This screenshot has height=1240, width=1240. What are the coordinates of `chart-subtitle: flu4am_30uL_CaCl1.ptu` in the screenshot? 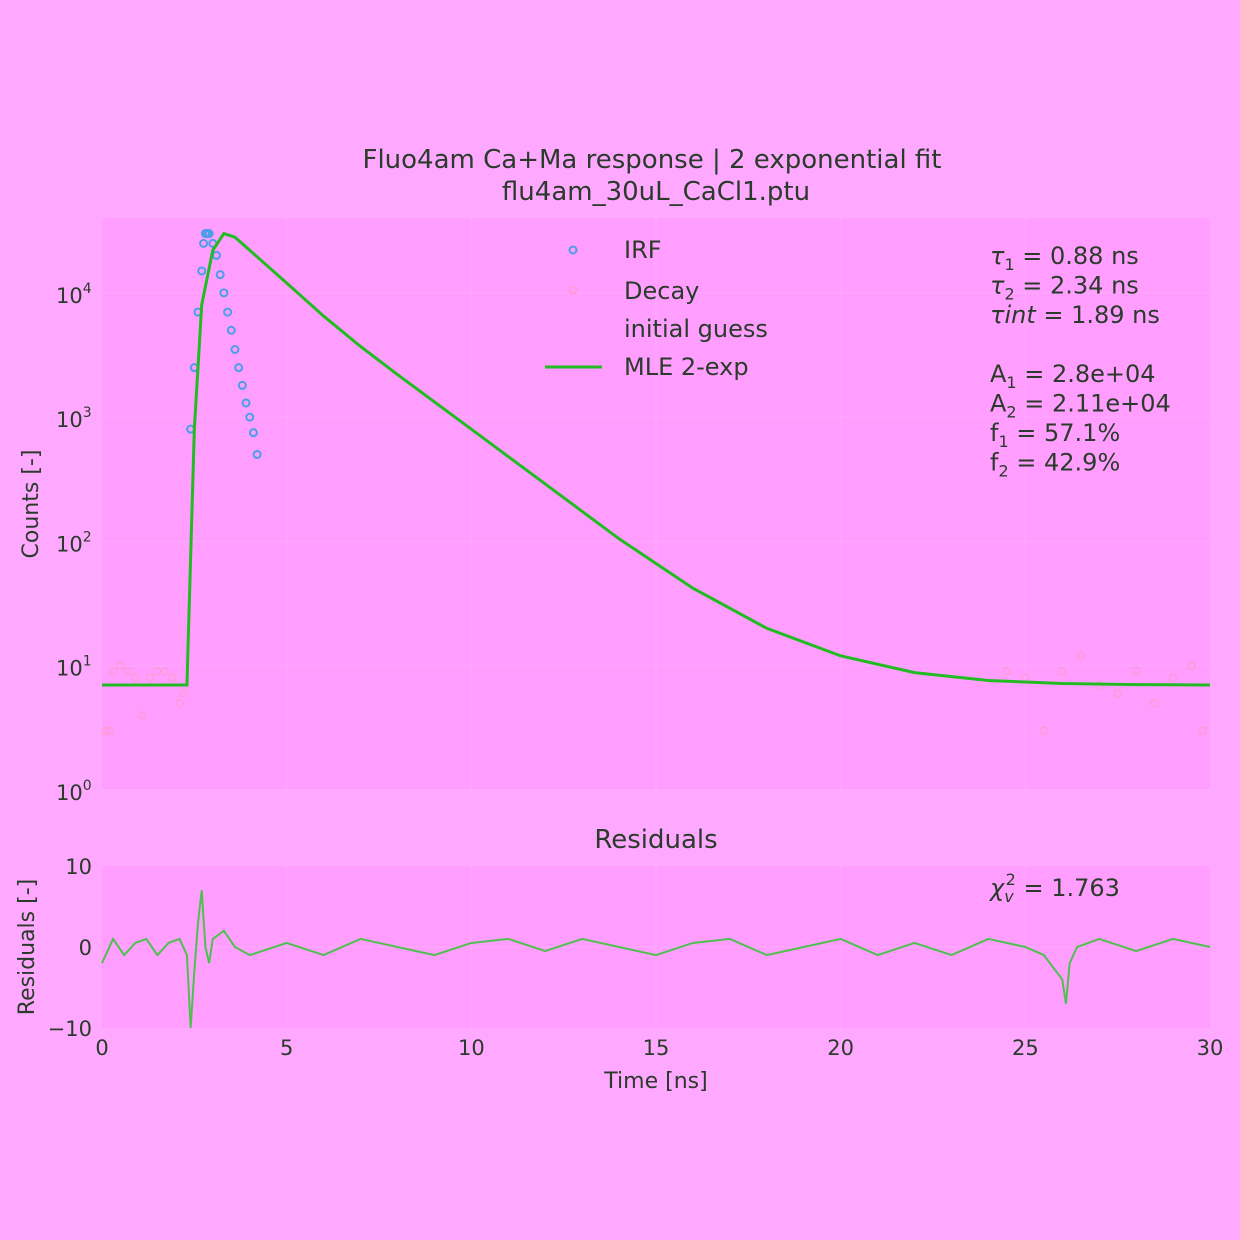 It's located at (656, 192).